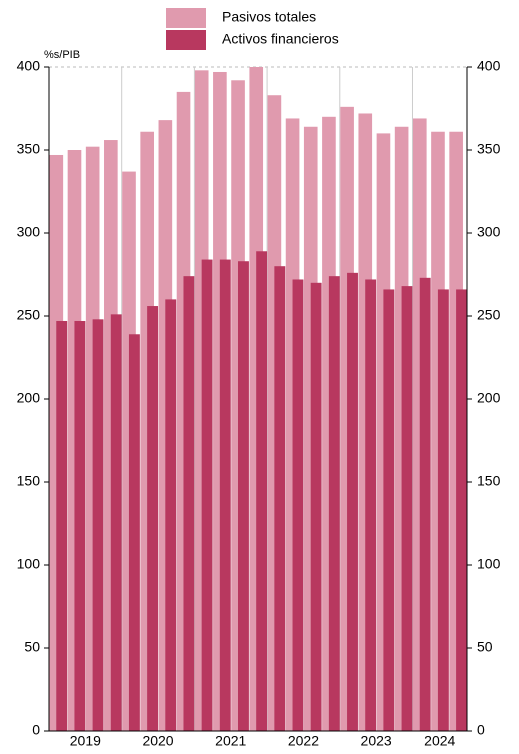 The image size is (519, 754). I want to click on y2-tick-label: 250, so click(489, 315).